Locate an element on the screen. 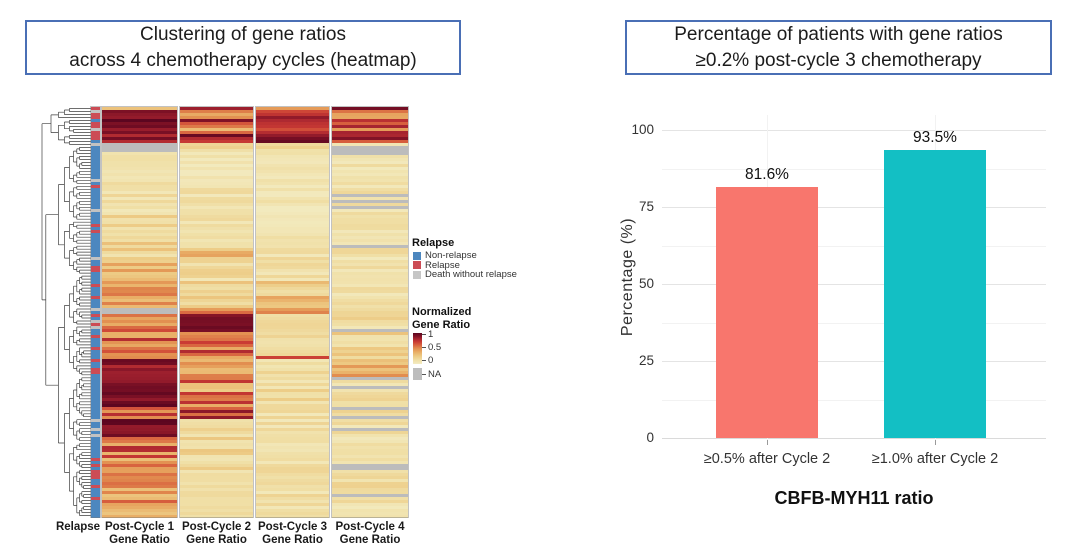  heatmap-col-label: Post-Cycle 3 Gene Ratio is located at coordinates (292, 533).